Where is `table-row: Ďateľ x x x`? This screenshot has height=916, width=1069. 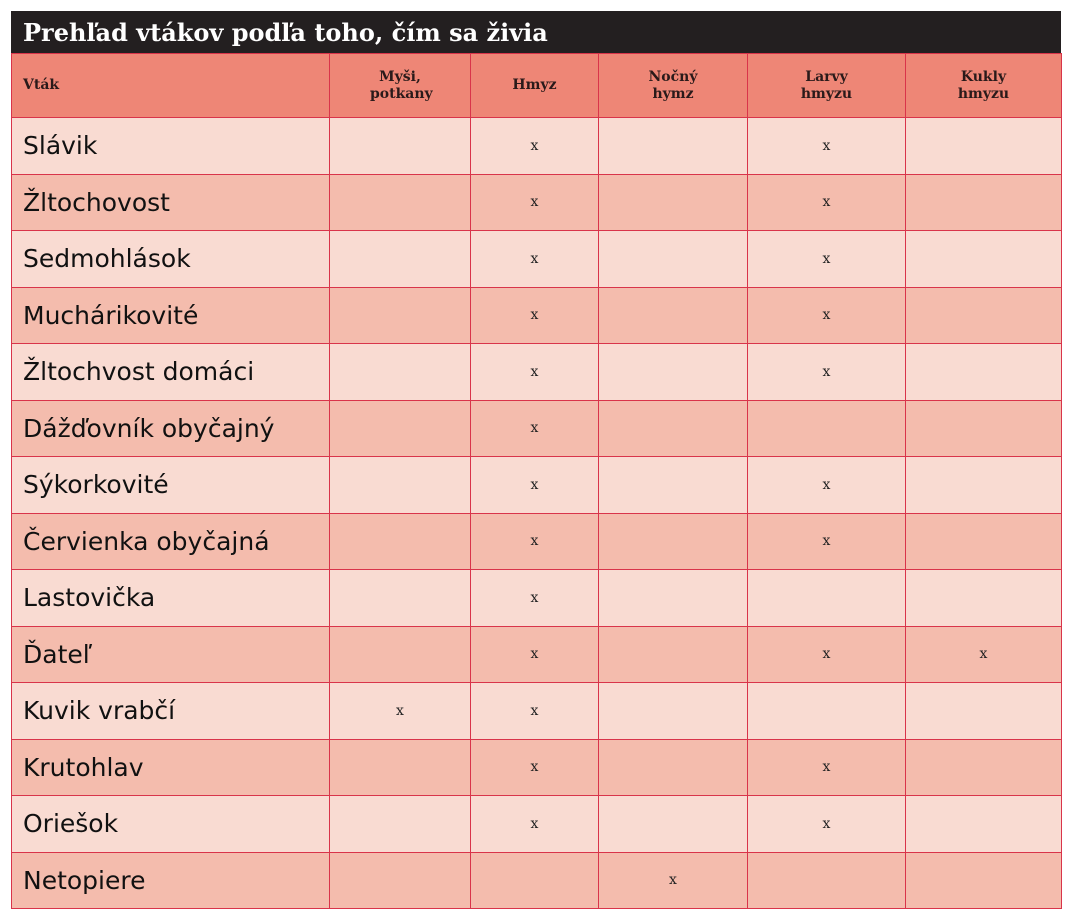
table-row: Ďateľ x x x is located at coordinates (536, 654).